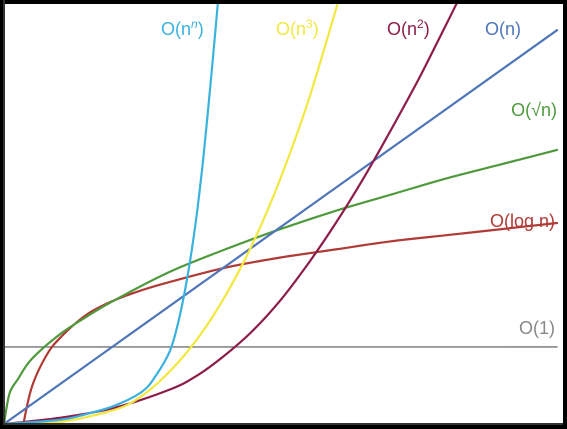 This screenshot has width=567, height=429. Describe the element at coordinates (522, 221) in the screenshot. I see `series-label-o-log-n: O(log n)` at that location.